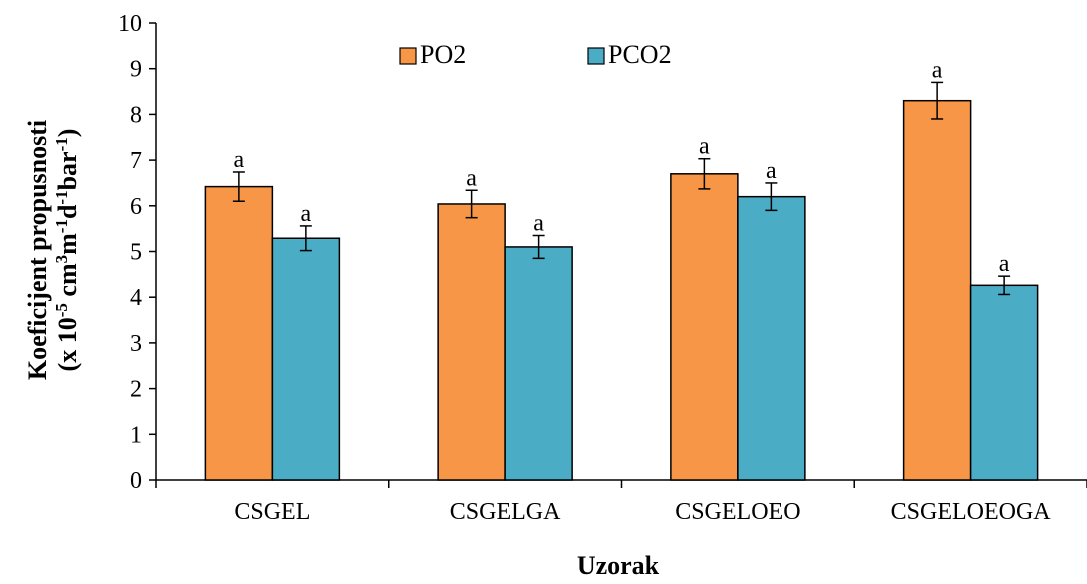  Describe the element at coordinates (136, 481) in the screenshot. I see `y-tick-label: 0` at that location.